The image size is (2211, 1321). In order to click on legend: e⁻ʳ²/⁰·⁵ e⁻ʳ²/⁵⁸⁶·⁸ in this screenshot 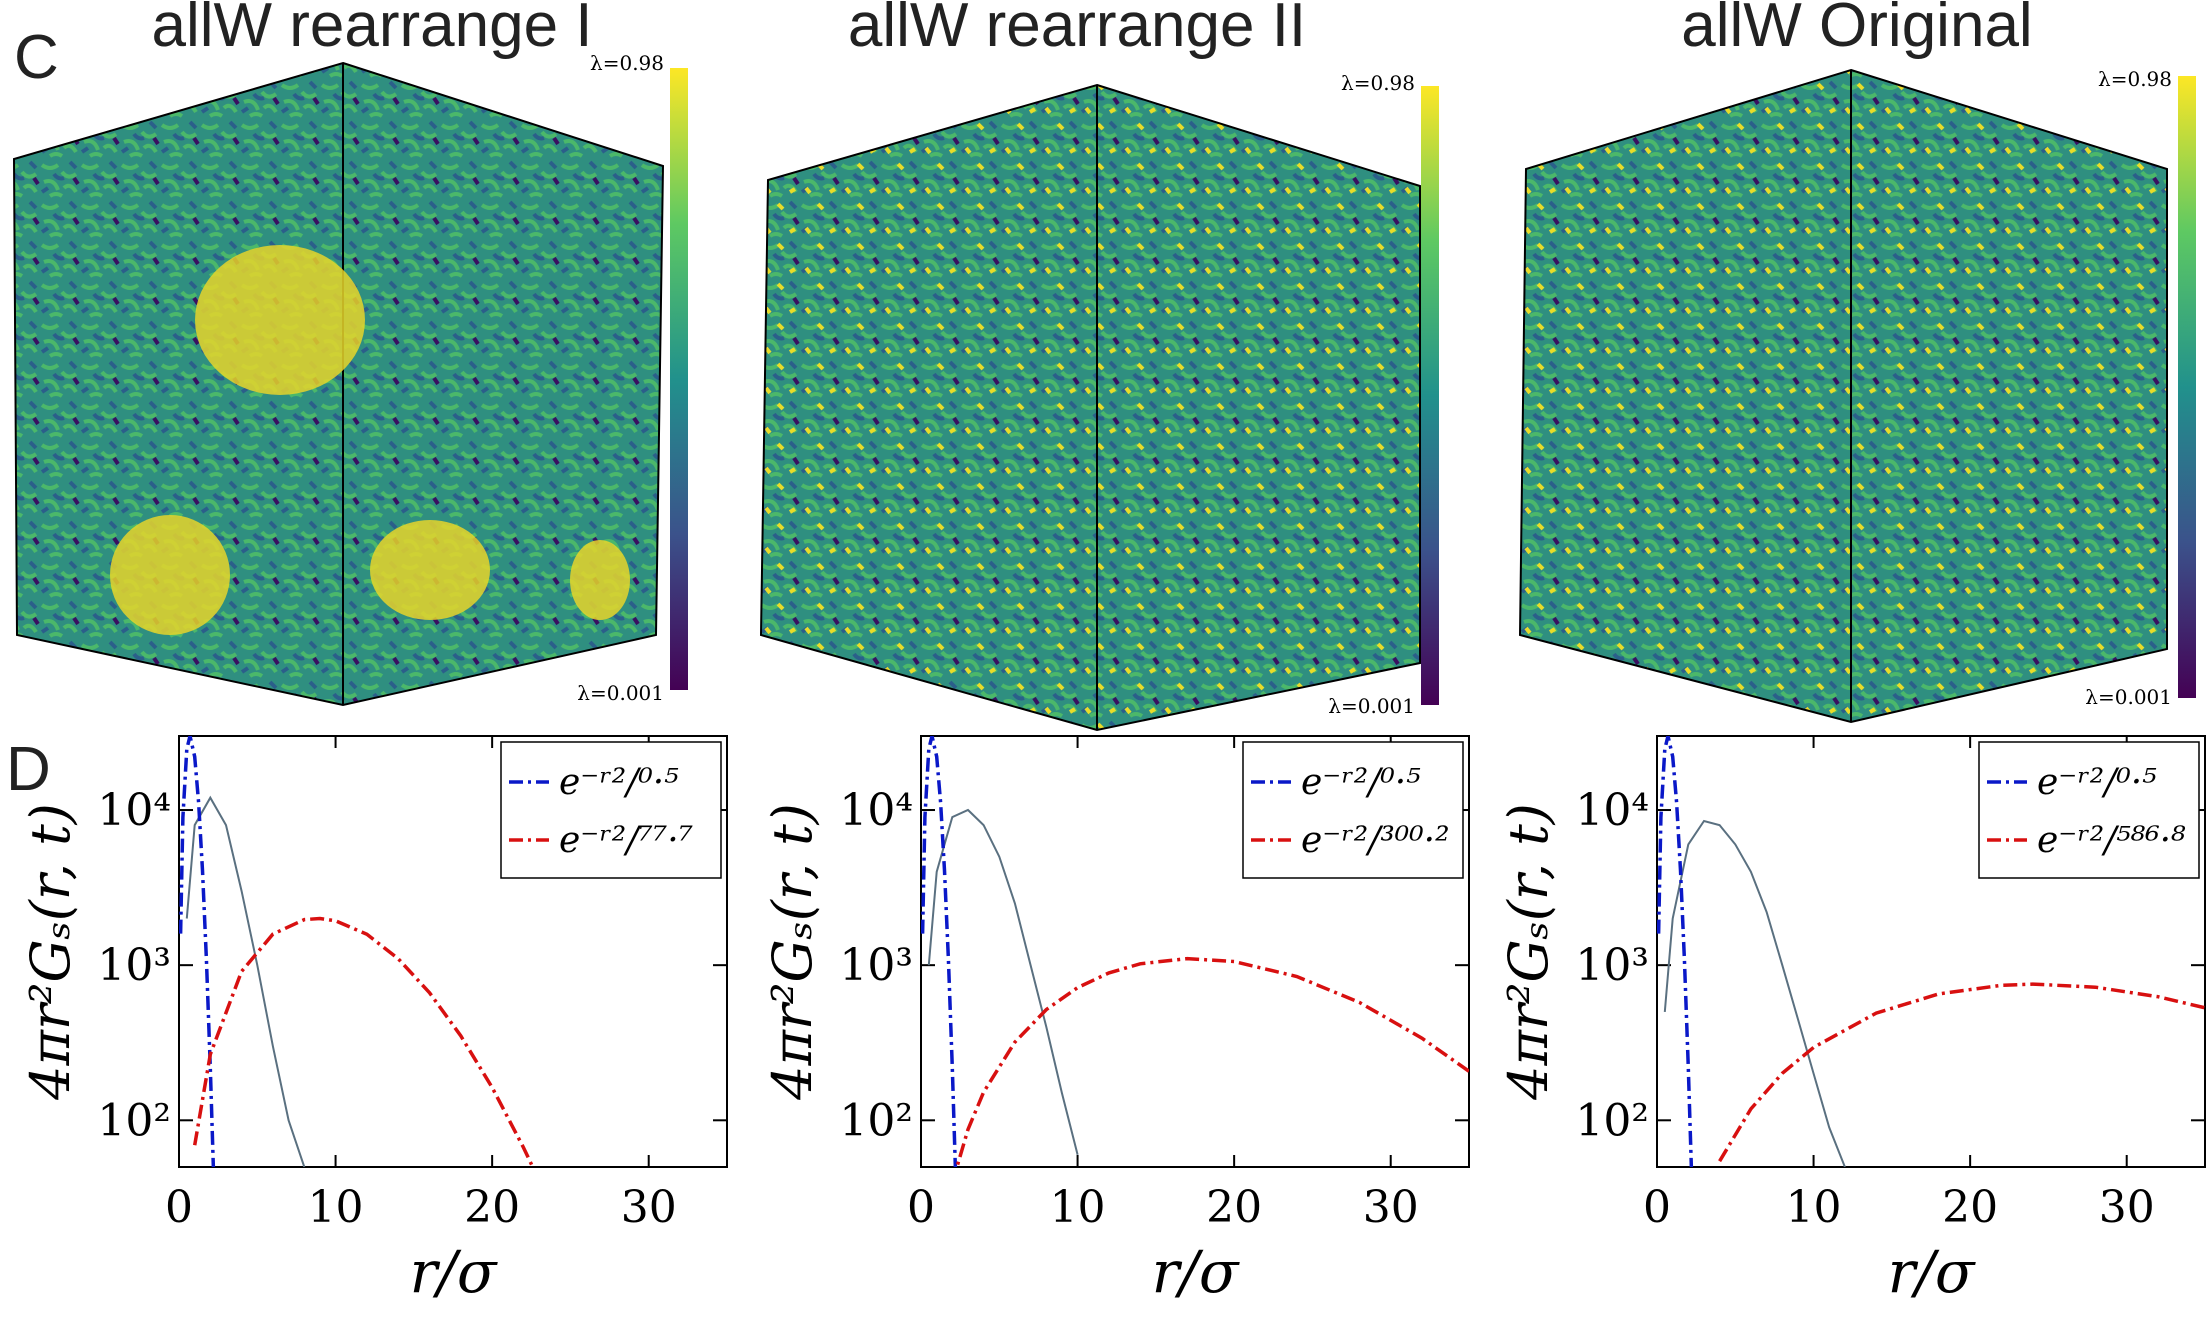, I will do `click(2089, 810)`.